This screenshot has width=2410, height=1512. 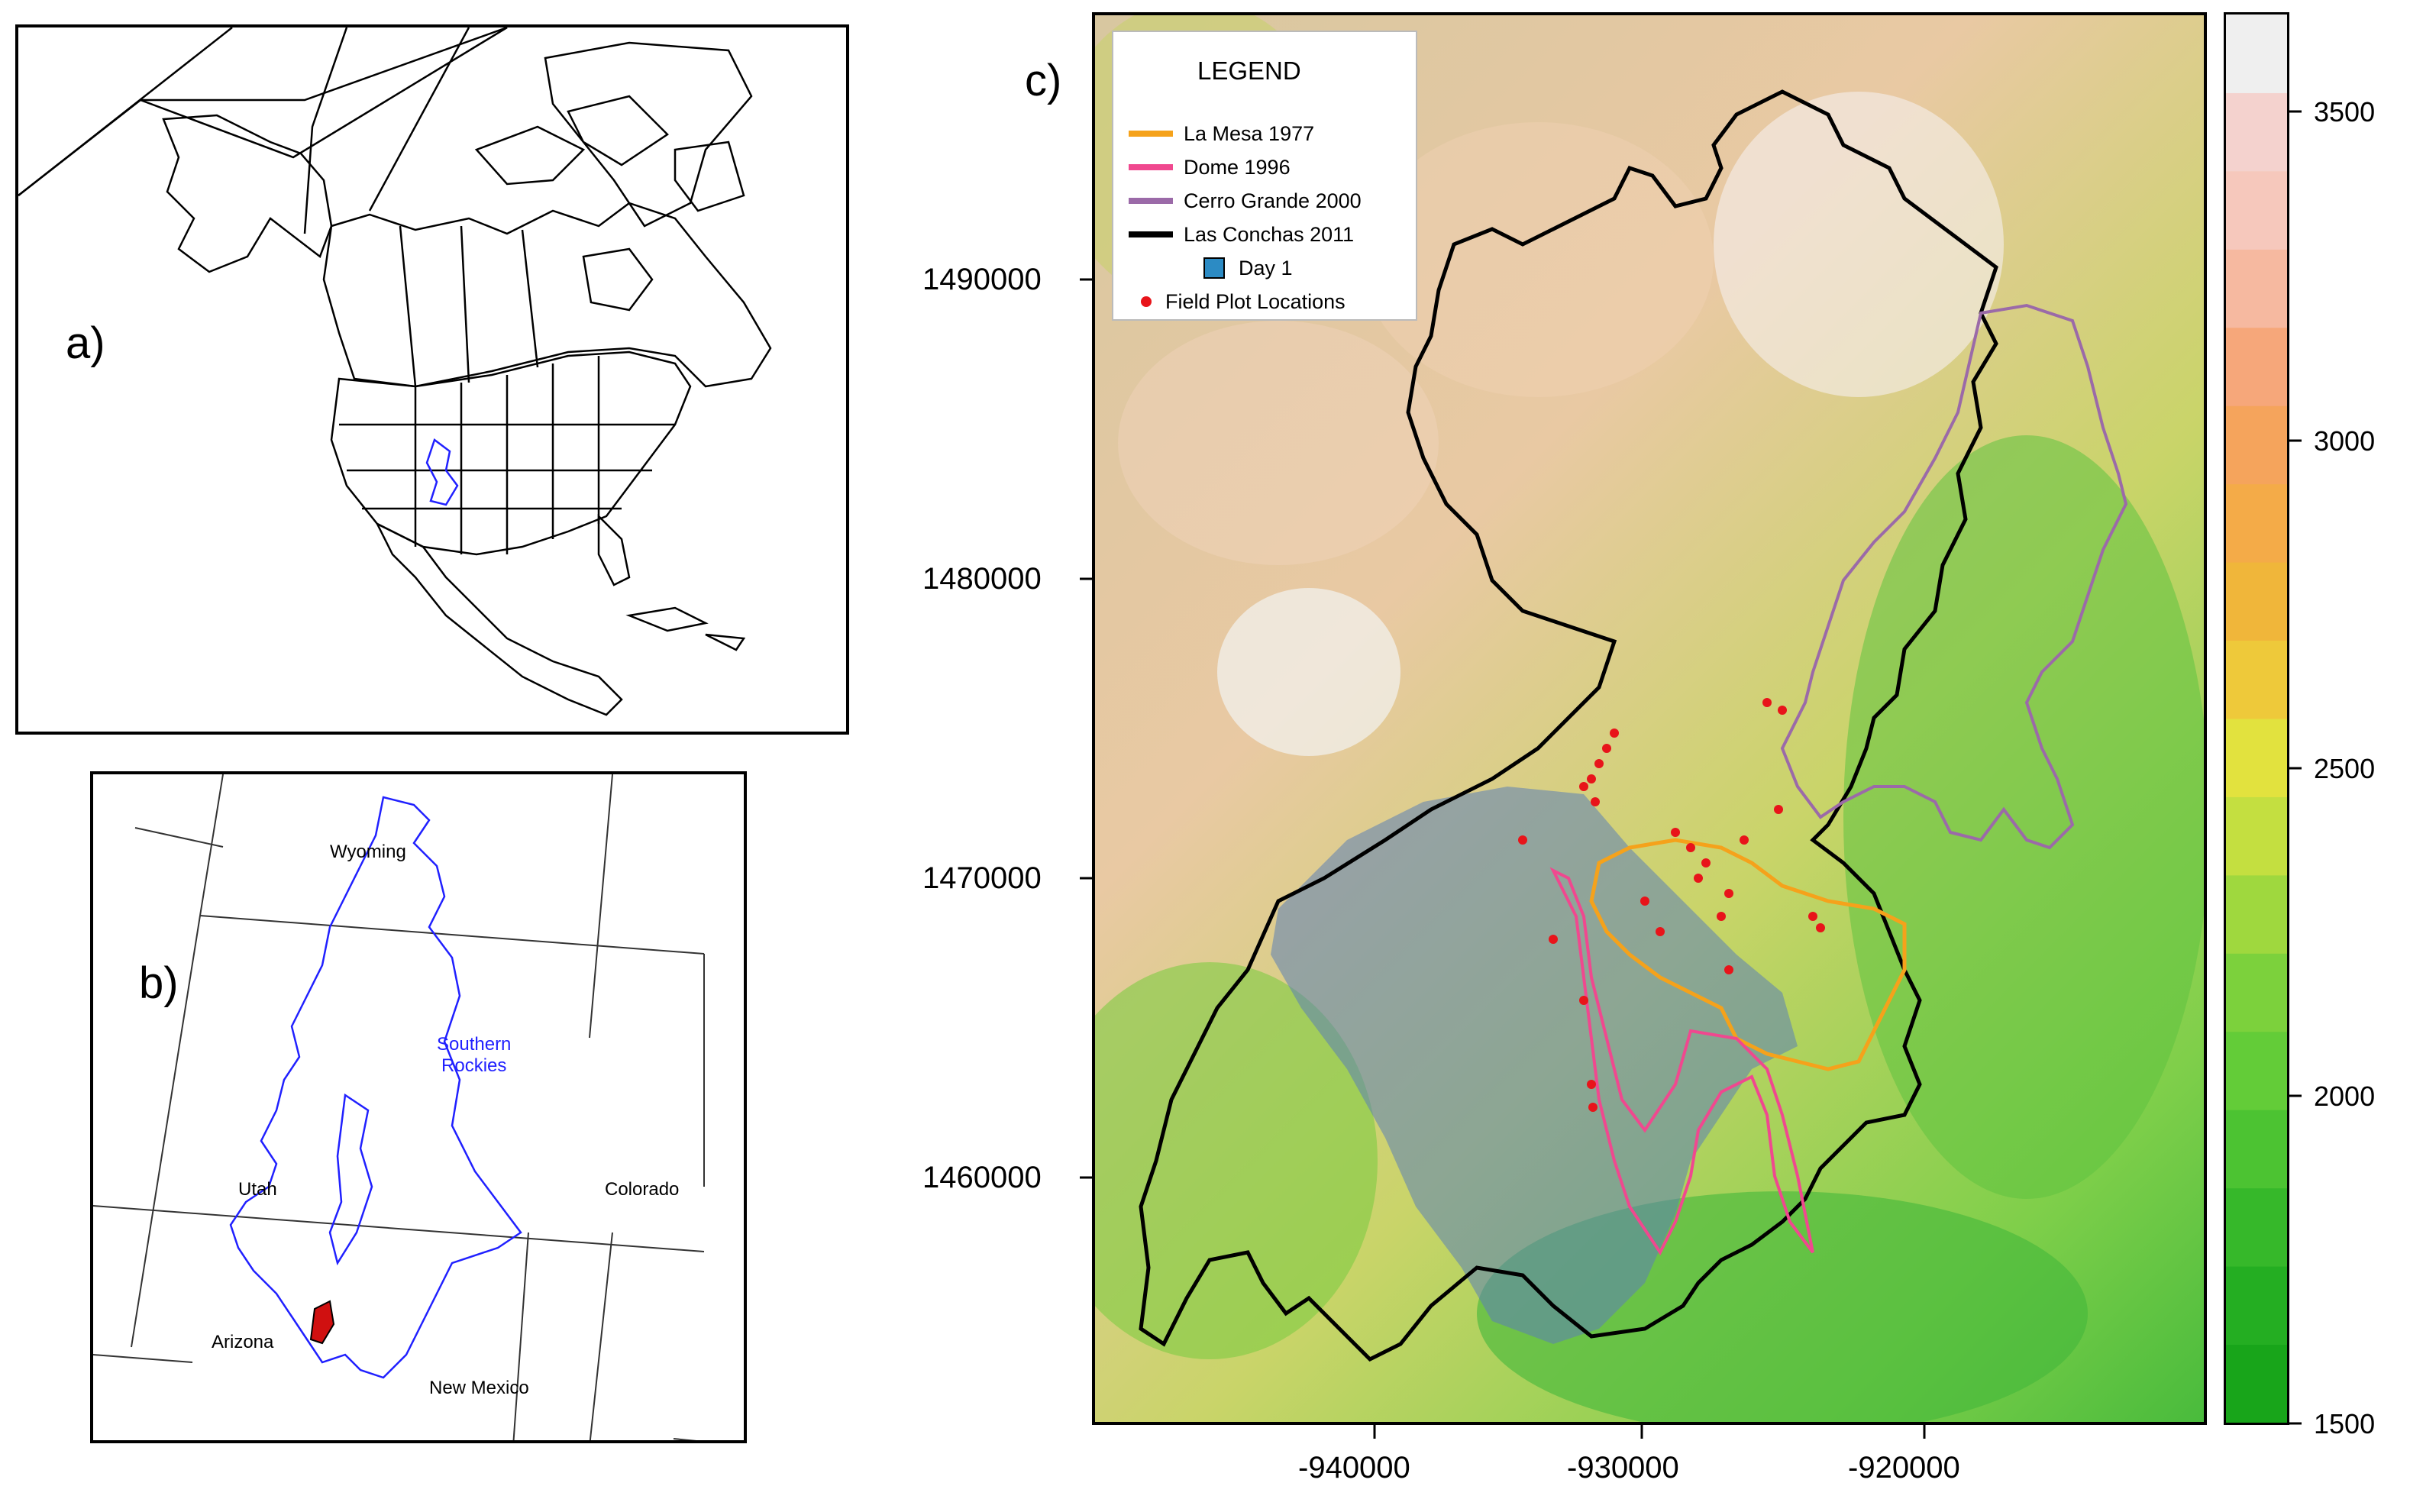 I want to click on legend-swatch-cerro-grande, so click(x=1151, y=201).